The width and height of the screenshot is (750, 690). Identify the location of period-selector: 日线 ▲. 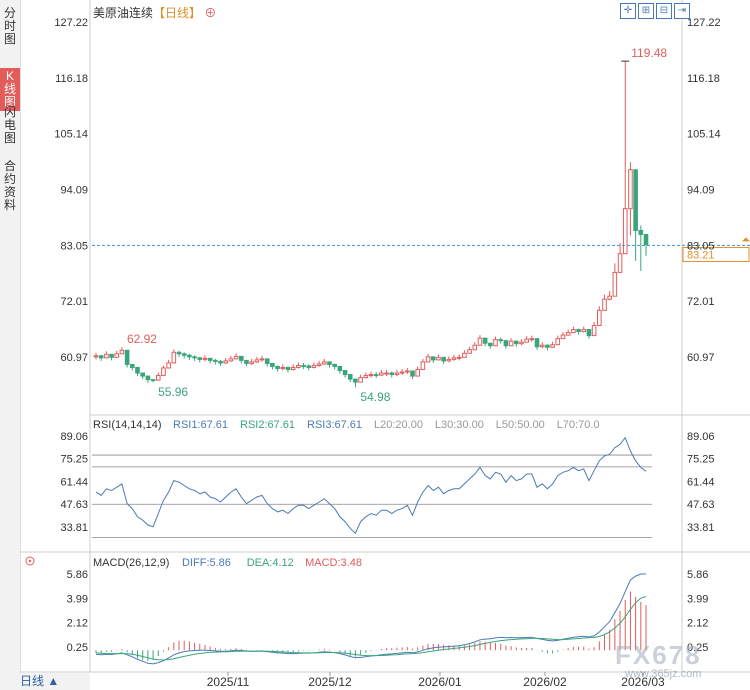
(55, 681).